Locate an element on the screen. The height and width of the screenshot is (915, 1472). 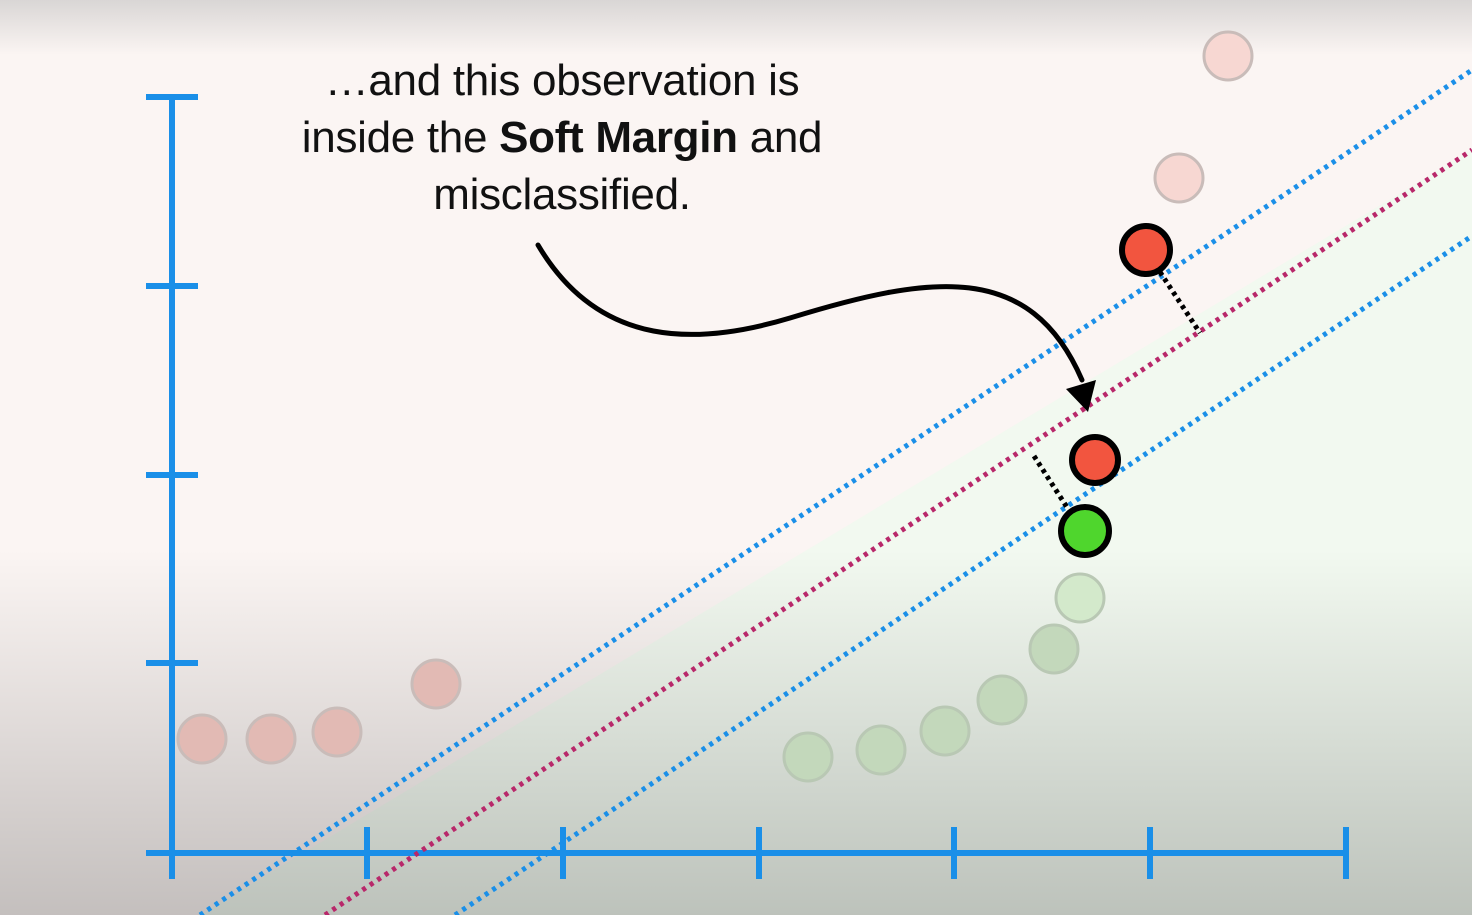
annotation-line-2: inside the Soft Margin and is located at coordinates (562, 137).